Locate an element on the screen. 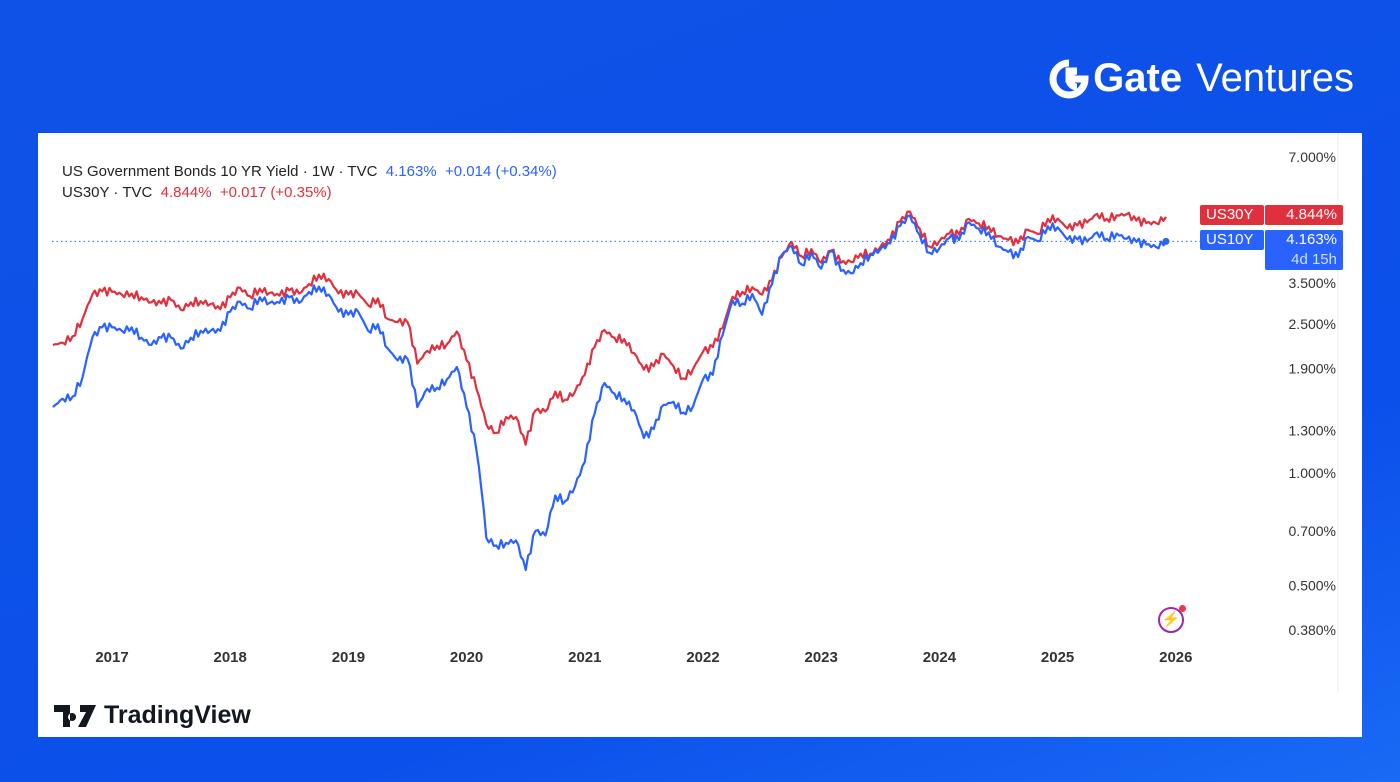 This screenshot has width=1400, height=782. legend-us30y: US30Y · TVC 4.844% +0.017 (+0.35%) is located at coordinates (309, 192).